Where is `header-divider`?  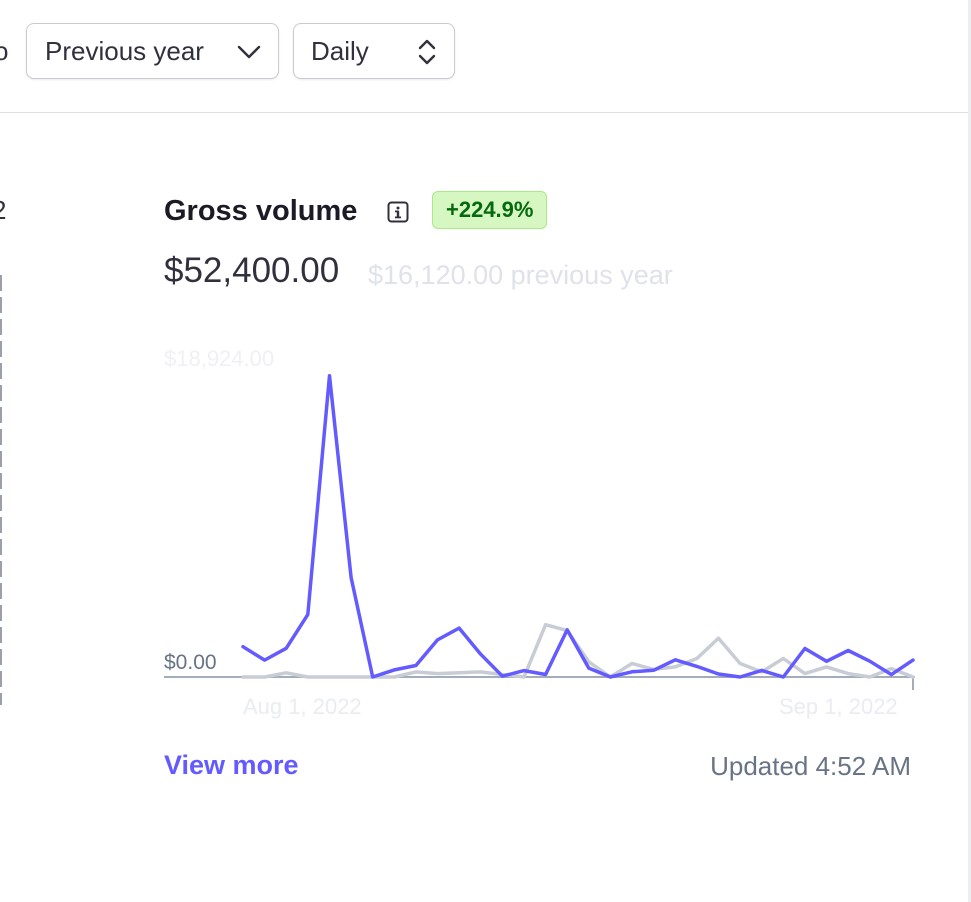 header-divider is located at coordinates (485, 112).